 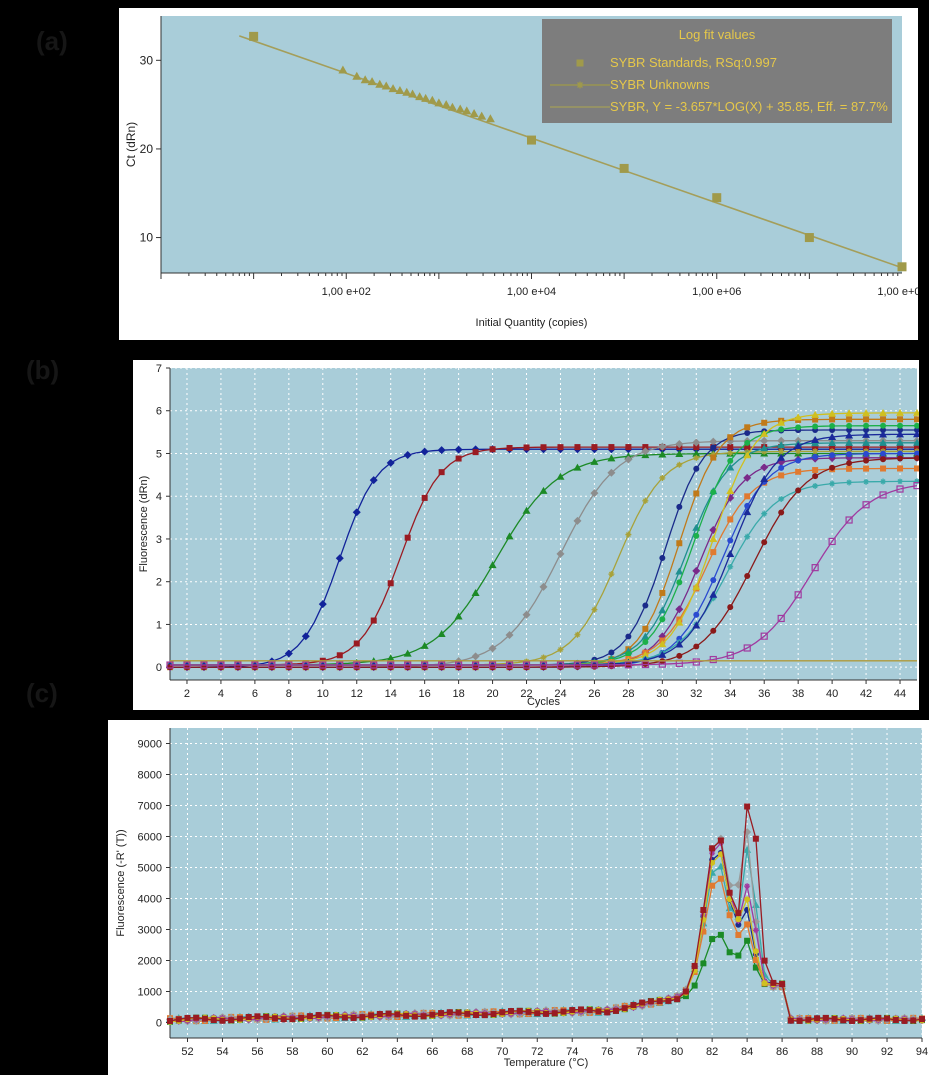 I want to click on chart-c-x-tick-label: 76, so click(x=607, y=1052).